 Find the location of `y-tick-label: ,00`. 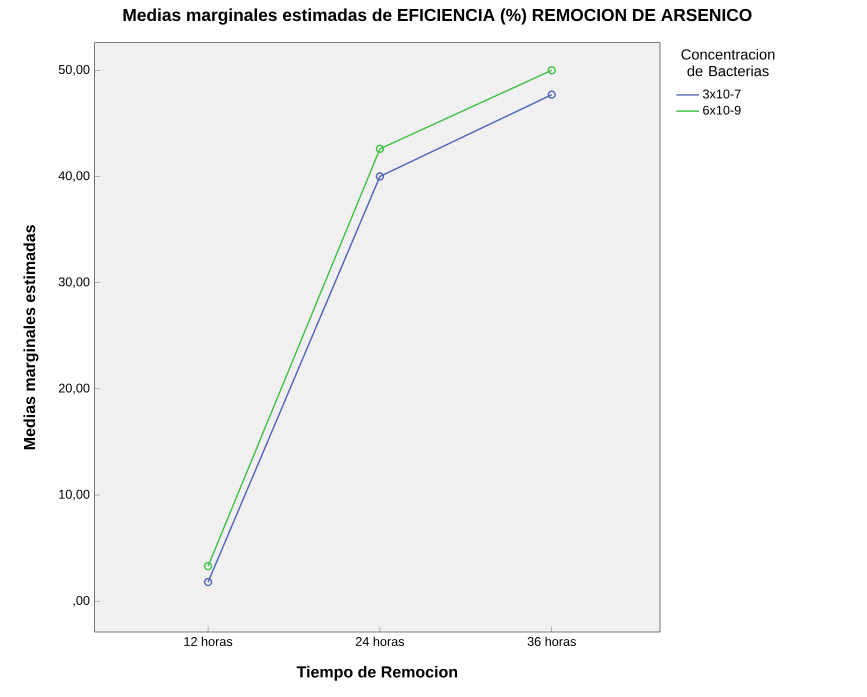

y-tick-label: ,00 is located at coordinates (81, 601).